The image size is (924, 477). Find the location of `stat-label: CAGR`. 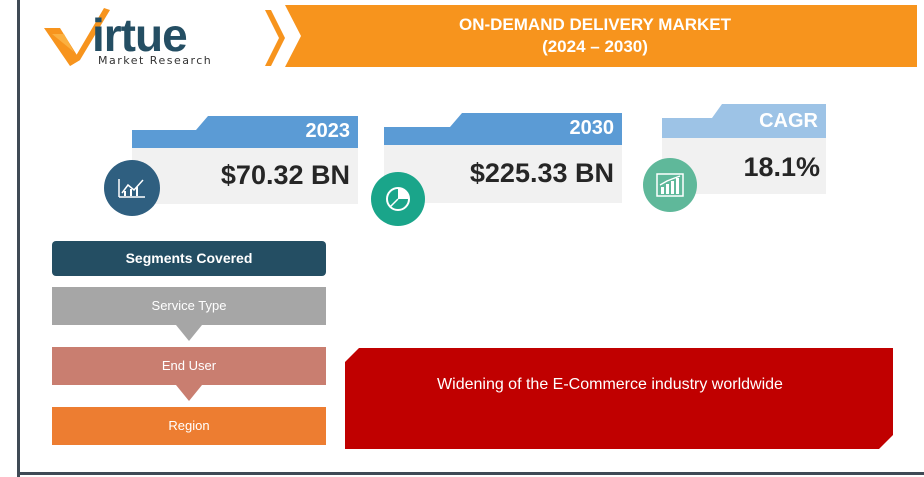

stat-label: CAGR is located at coordinates (788, 121).